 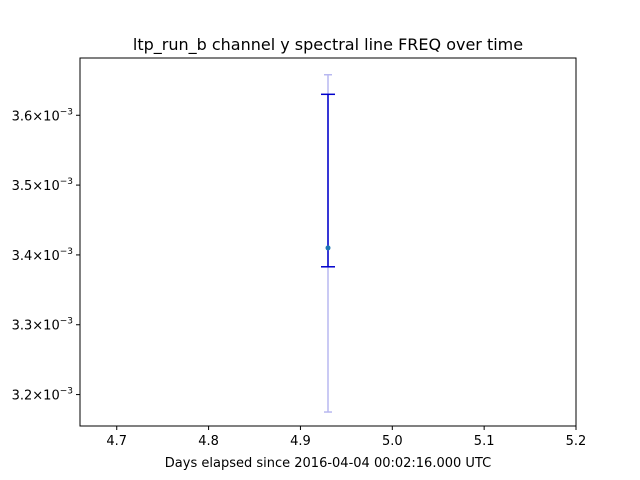 I want to click on x-axis-ticks: 4.7 4.8 4.9 5.0 5.1 5.2, so click(x=346, y=437).